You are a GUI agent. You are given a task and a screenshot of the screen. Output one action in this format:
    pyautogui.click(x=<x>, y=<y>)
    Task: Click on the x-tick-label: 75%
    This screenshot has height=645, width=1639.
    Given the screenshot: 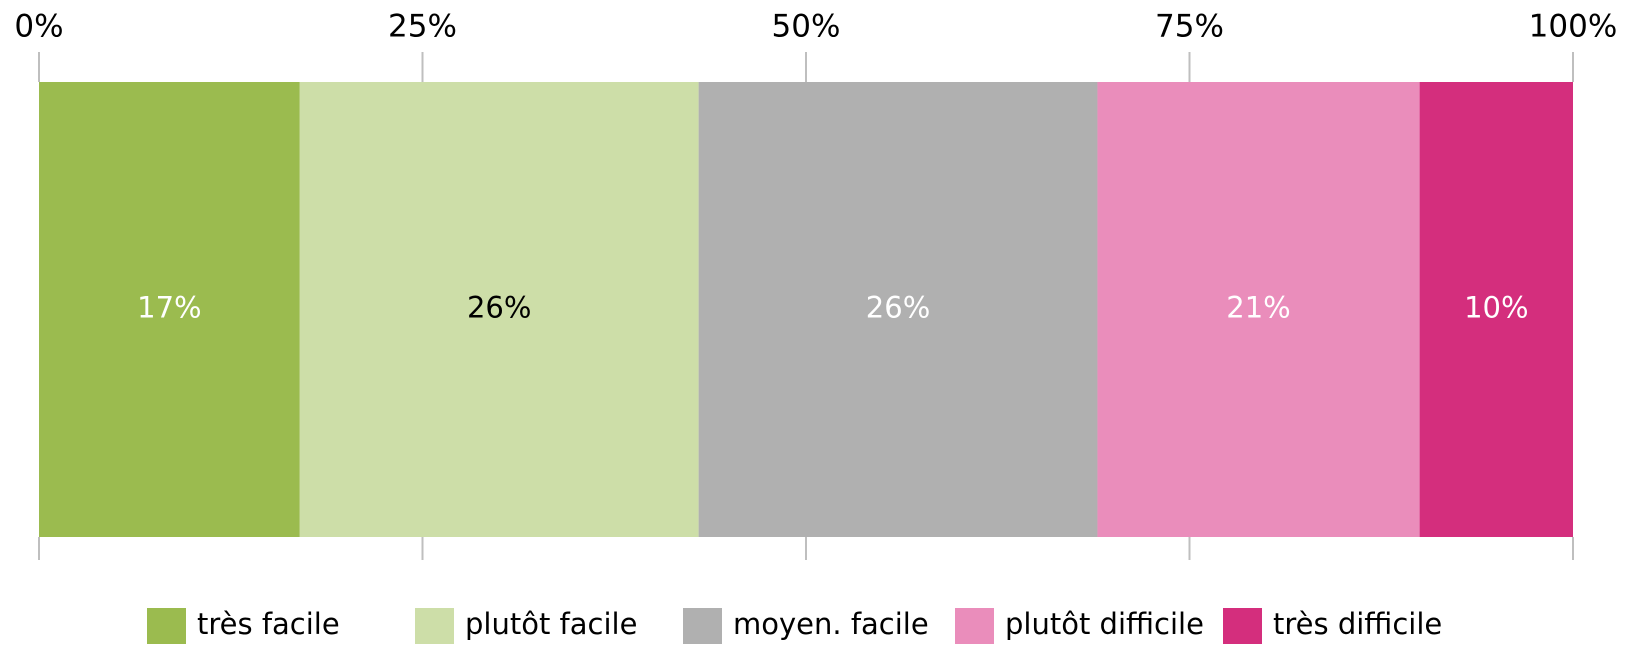 What is the action you would take?
    pyautogui.click(x=1189, y=27)
    